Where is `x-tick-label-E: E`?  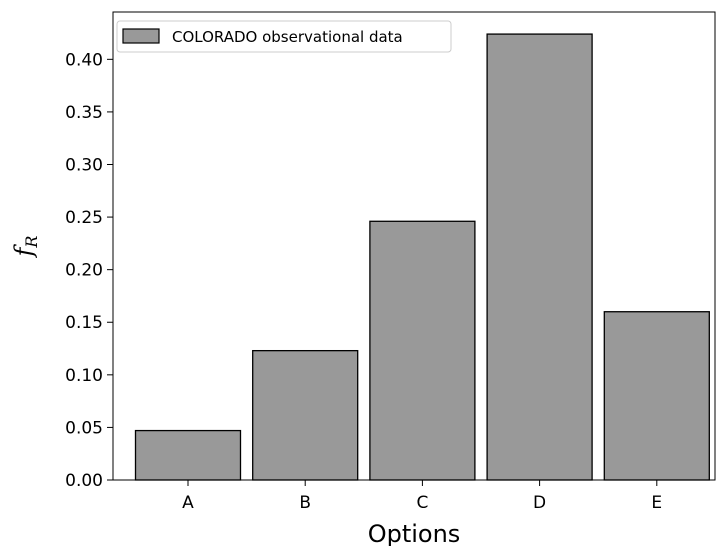 x-tick-label-E: E is located at coordinates (656, 503).